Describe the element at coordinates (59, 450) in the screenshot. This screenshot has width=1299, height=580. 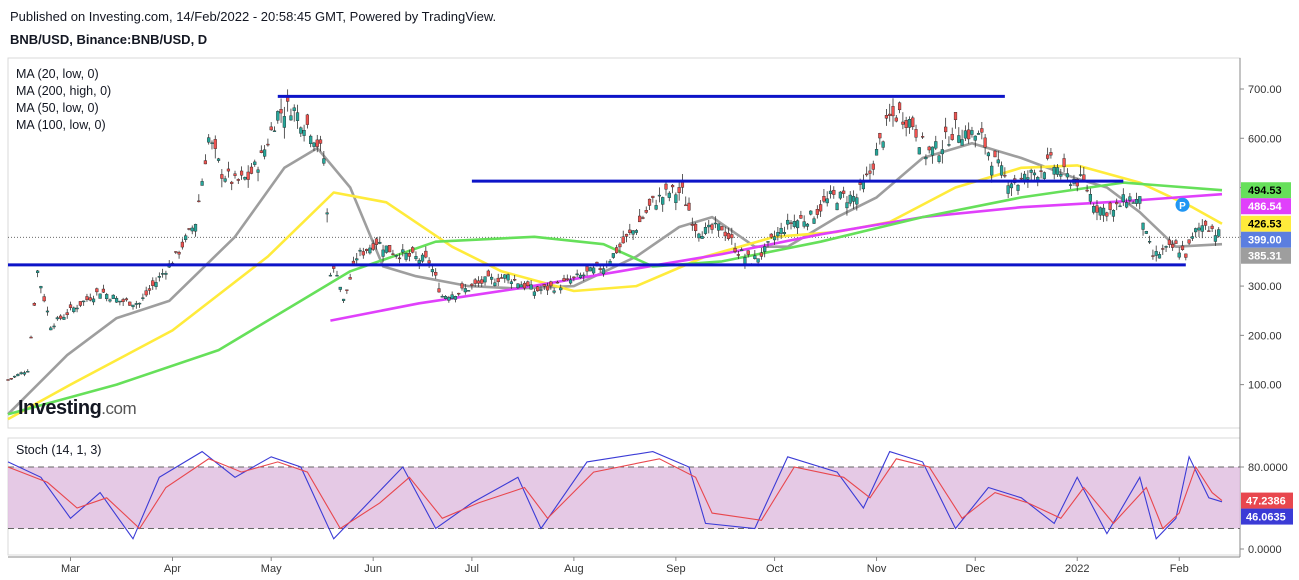
I see `stoch-indicator-title: Stoch (14, 1, 3)` at that location.